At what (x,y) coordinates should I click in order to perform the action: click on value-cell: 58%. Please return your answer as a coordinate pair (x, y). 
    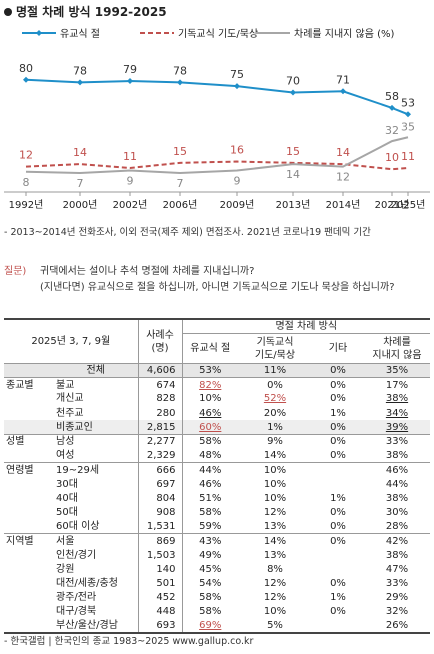
    Looking at the image, I should click on (209, 441).